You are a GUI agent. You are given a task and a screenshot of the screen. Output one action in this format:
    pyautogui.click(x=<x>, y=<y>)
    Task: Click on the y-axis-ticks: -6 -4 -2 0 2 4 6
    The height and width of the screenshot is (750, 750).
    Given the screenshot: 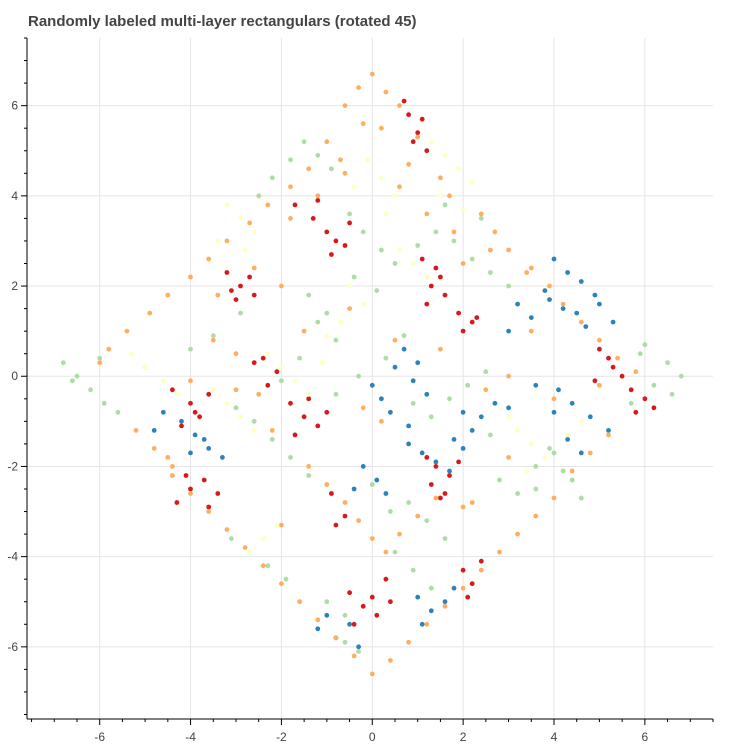 What is the action you would take?
    pyautogui.click(x=17, y=376)
    